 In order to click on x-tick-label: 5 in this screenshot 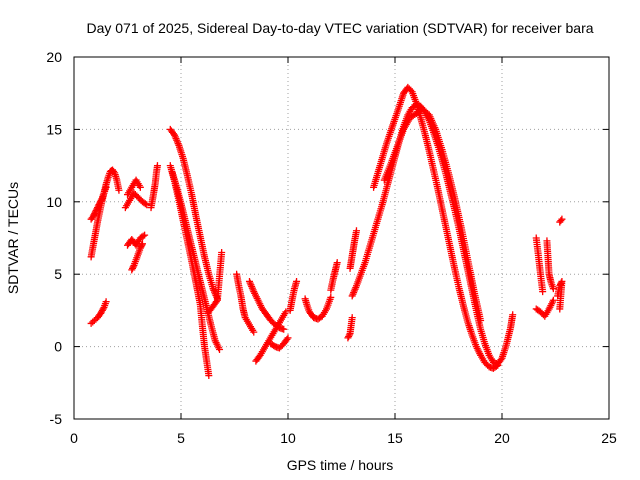, I will do `click(181, 438)`.